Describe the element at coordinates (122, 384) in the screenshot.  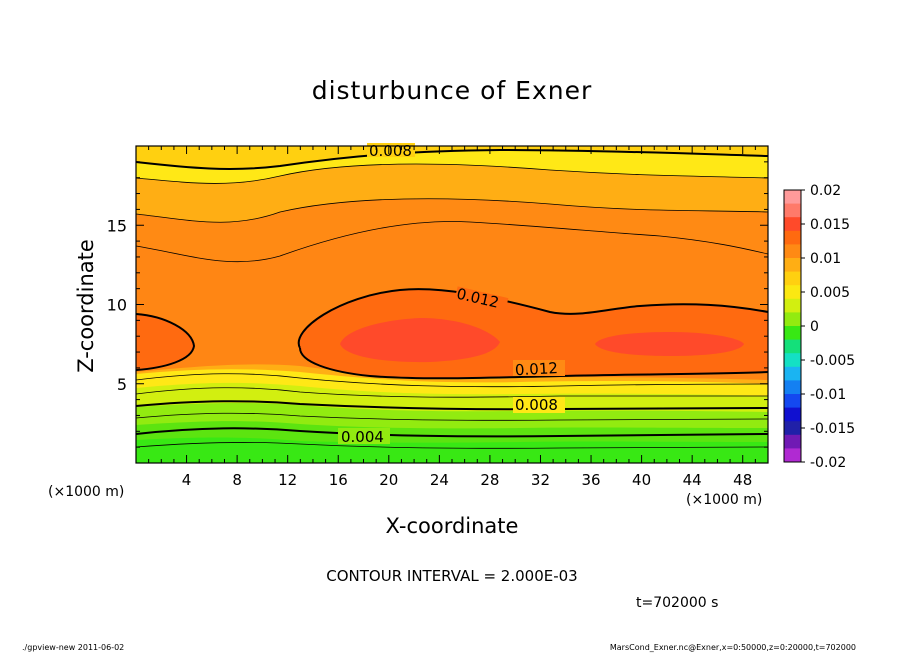
I see `y-tick-label: 5` at that location.